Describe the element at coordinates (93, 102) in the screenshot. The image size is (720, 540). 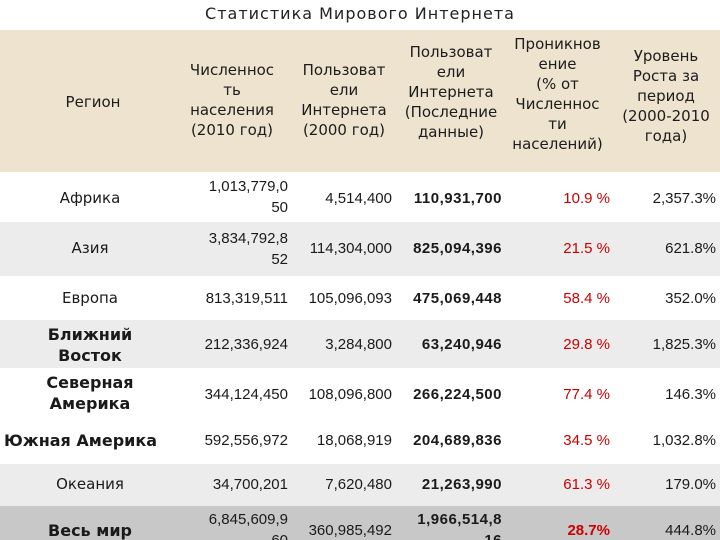
I see `header-region: Регион` at that location.